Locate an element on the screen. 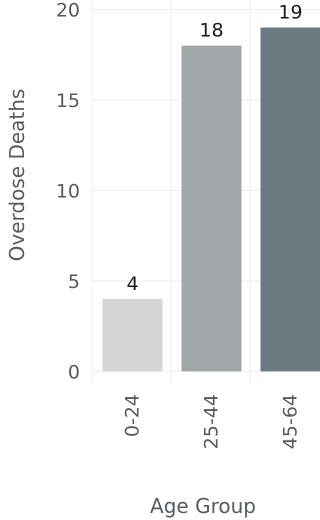 The image size is (320, 520). x-tick-label: 25-44 is located at coordinates (212, 421).